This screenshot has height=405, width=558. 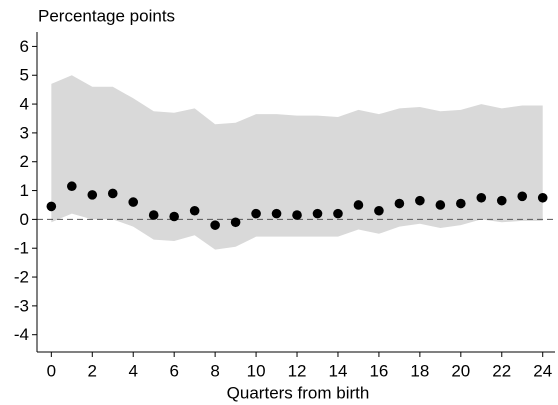 What do you see at coordinates (24, 190) in the screenshot?
I see `y-tick-label: 1` at bounding box center [24, 190].